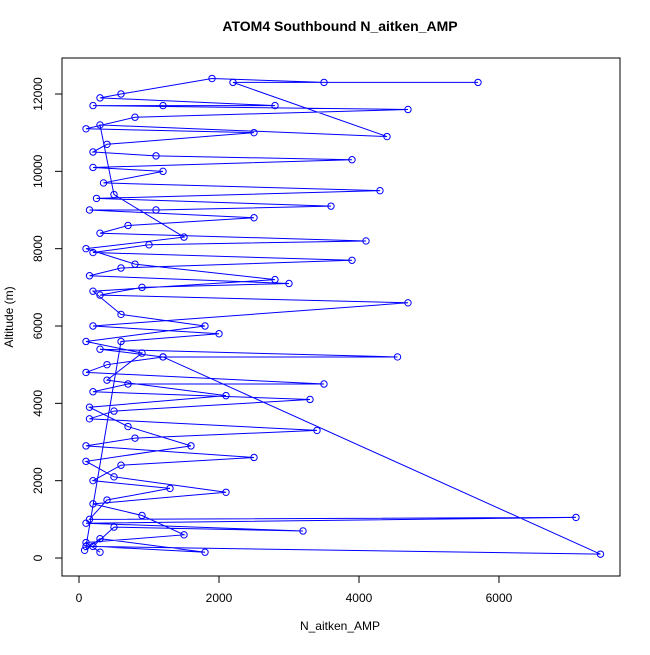  I want to click on y-tick-label: 0, so click(38, 557).